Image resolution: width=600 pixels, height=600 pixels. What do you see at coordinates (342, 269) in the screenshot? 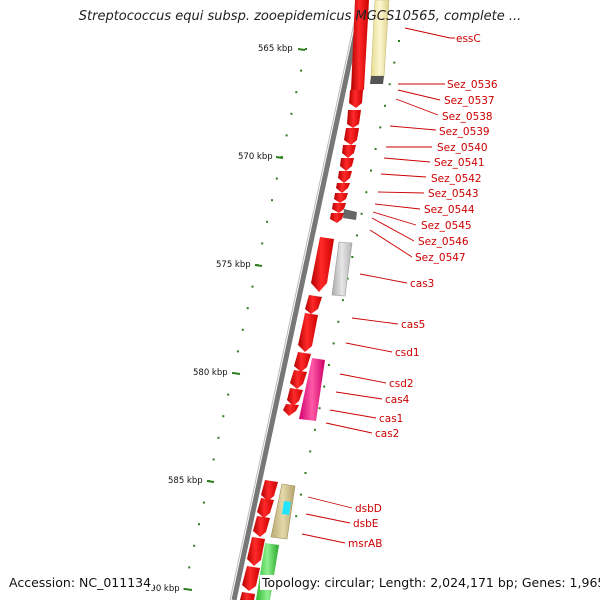
I see `gene-cas3-grey` at bounding box center [342, 269].